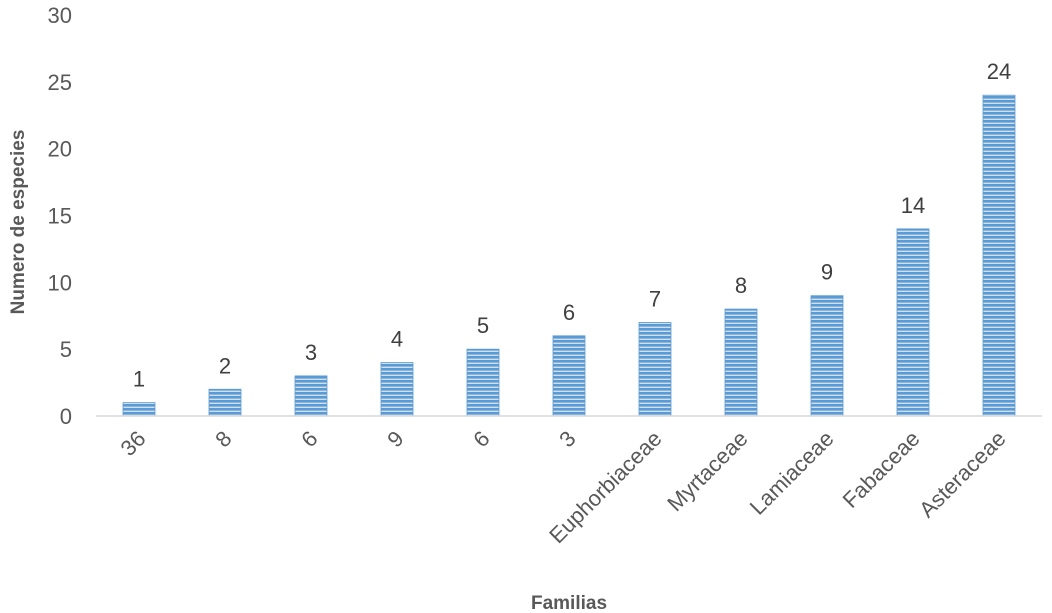  What do you see at coordinates (66, 416) in the screenshot?
I see `y-tick-label: 0` at bounding box center [66, 416].